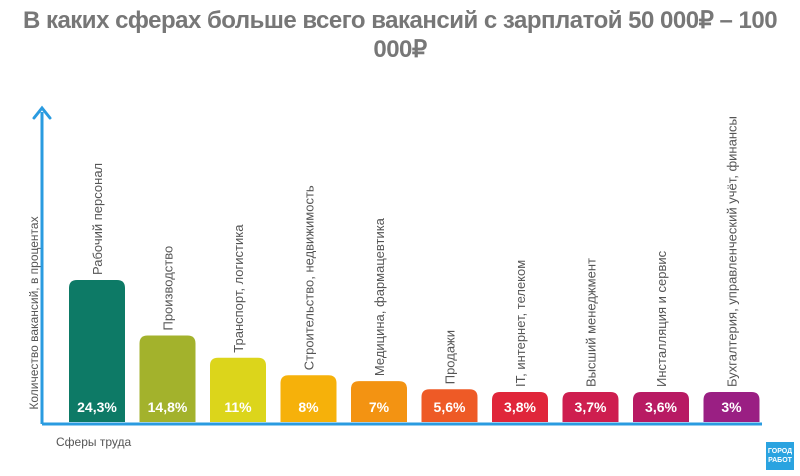 The width and height of the screenshot is (800, 476). I want to click on logo-line-2: РАБОТ, so click(780, 460).